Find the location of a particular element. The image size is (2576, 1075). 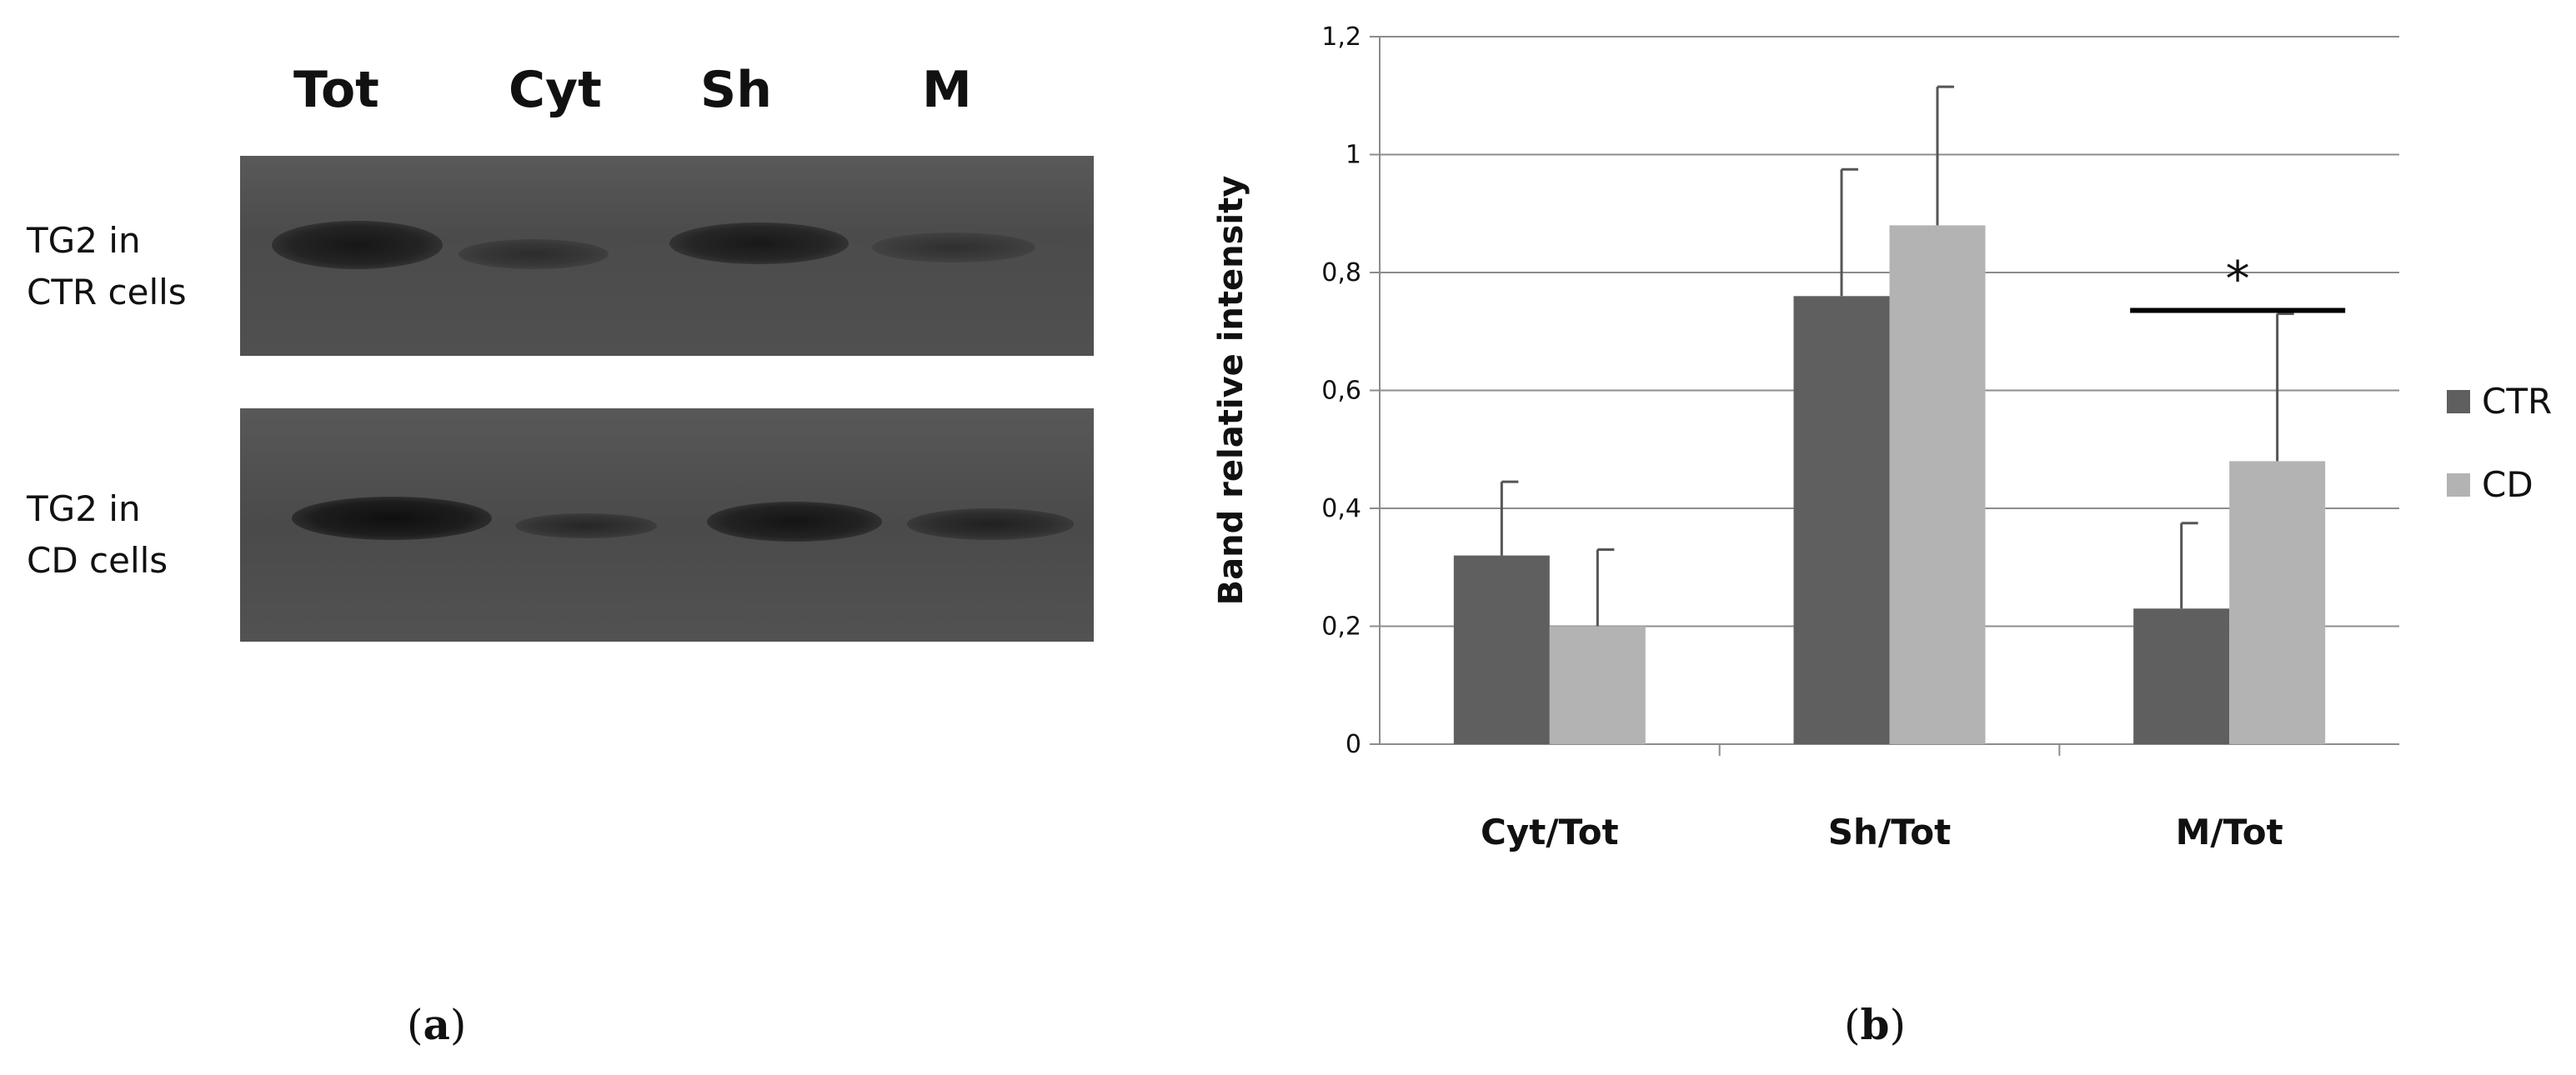

panel-label-b-letter: b is located at coordinates (1875, 1024).